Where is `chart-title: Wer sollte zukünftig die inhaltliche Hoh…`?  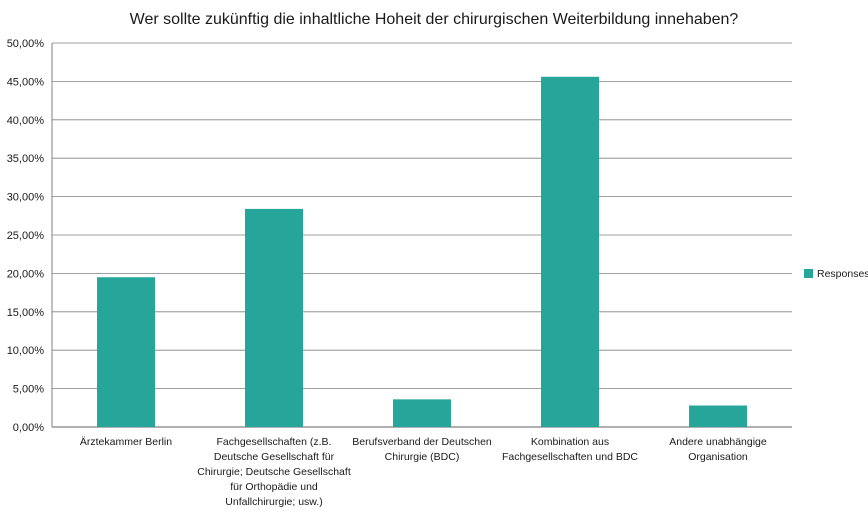
chart-title: Wer sollte zukünftig die inhaltliche Hoh… is located at coordinates (434, 19).